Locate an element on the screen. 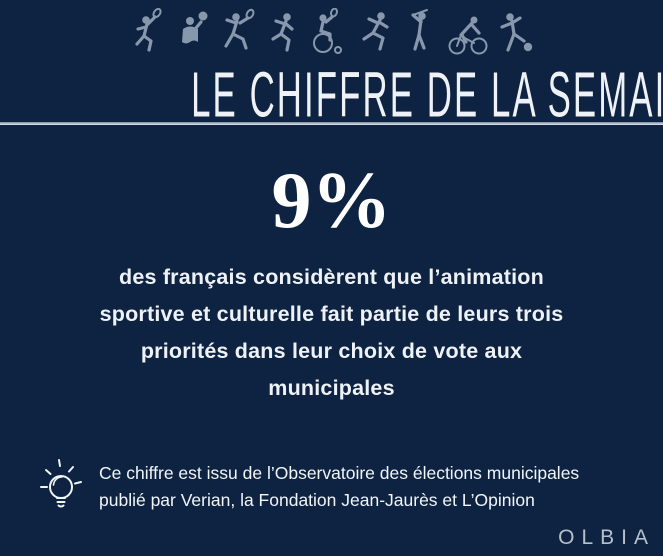 The image size is (663, 556). header: LE CHIFFRE DE LA SEMAINE is located at coordinates (331, 94).